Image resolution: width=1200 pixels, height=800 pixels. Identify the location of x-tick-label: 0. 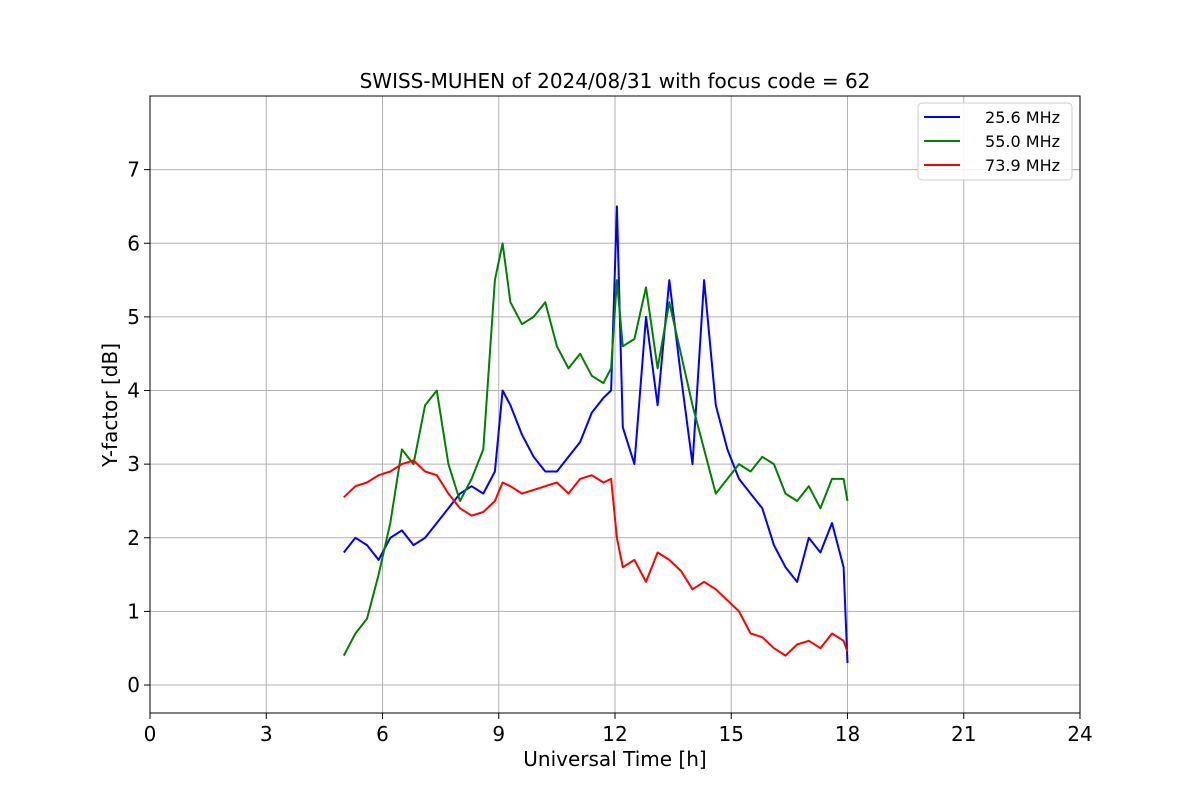
(150, 734).